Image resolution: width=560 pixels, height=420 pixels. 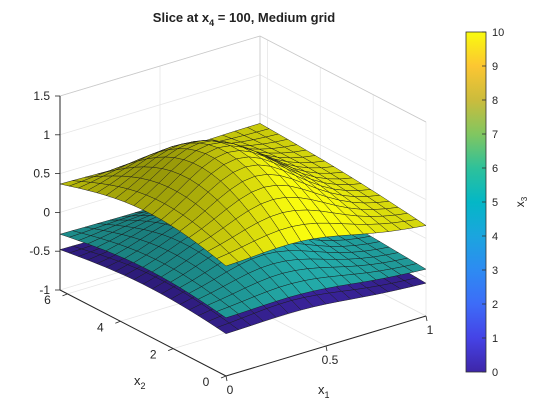 What do you see at coordinates (430, 330) in the screenshot?
I see `x-tick-label: 1` at bounding box center [430, 330].